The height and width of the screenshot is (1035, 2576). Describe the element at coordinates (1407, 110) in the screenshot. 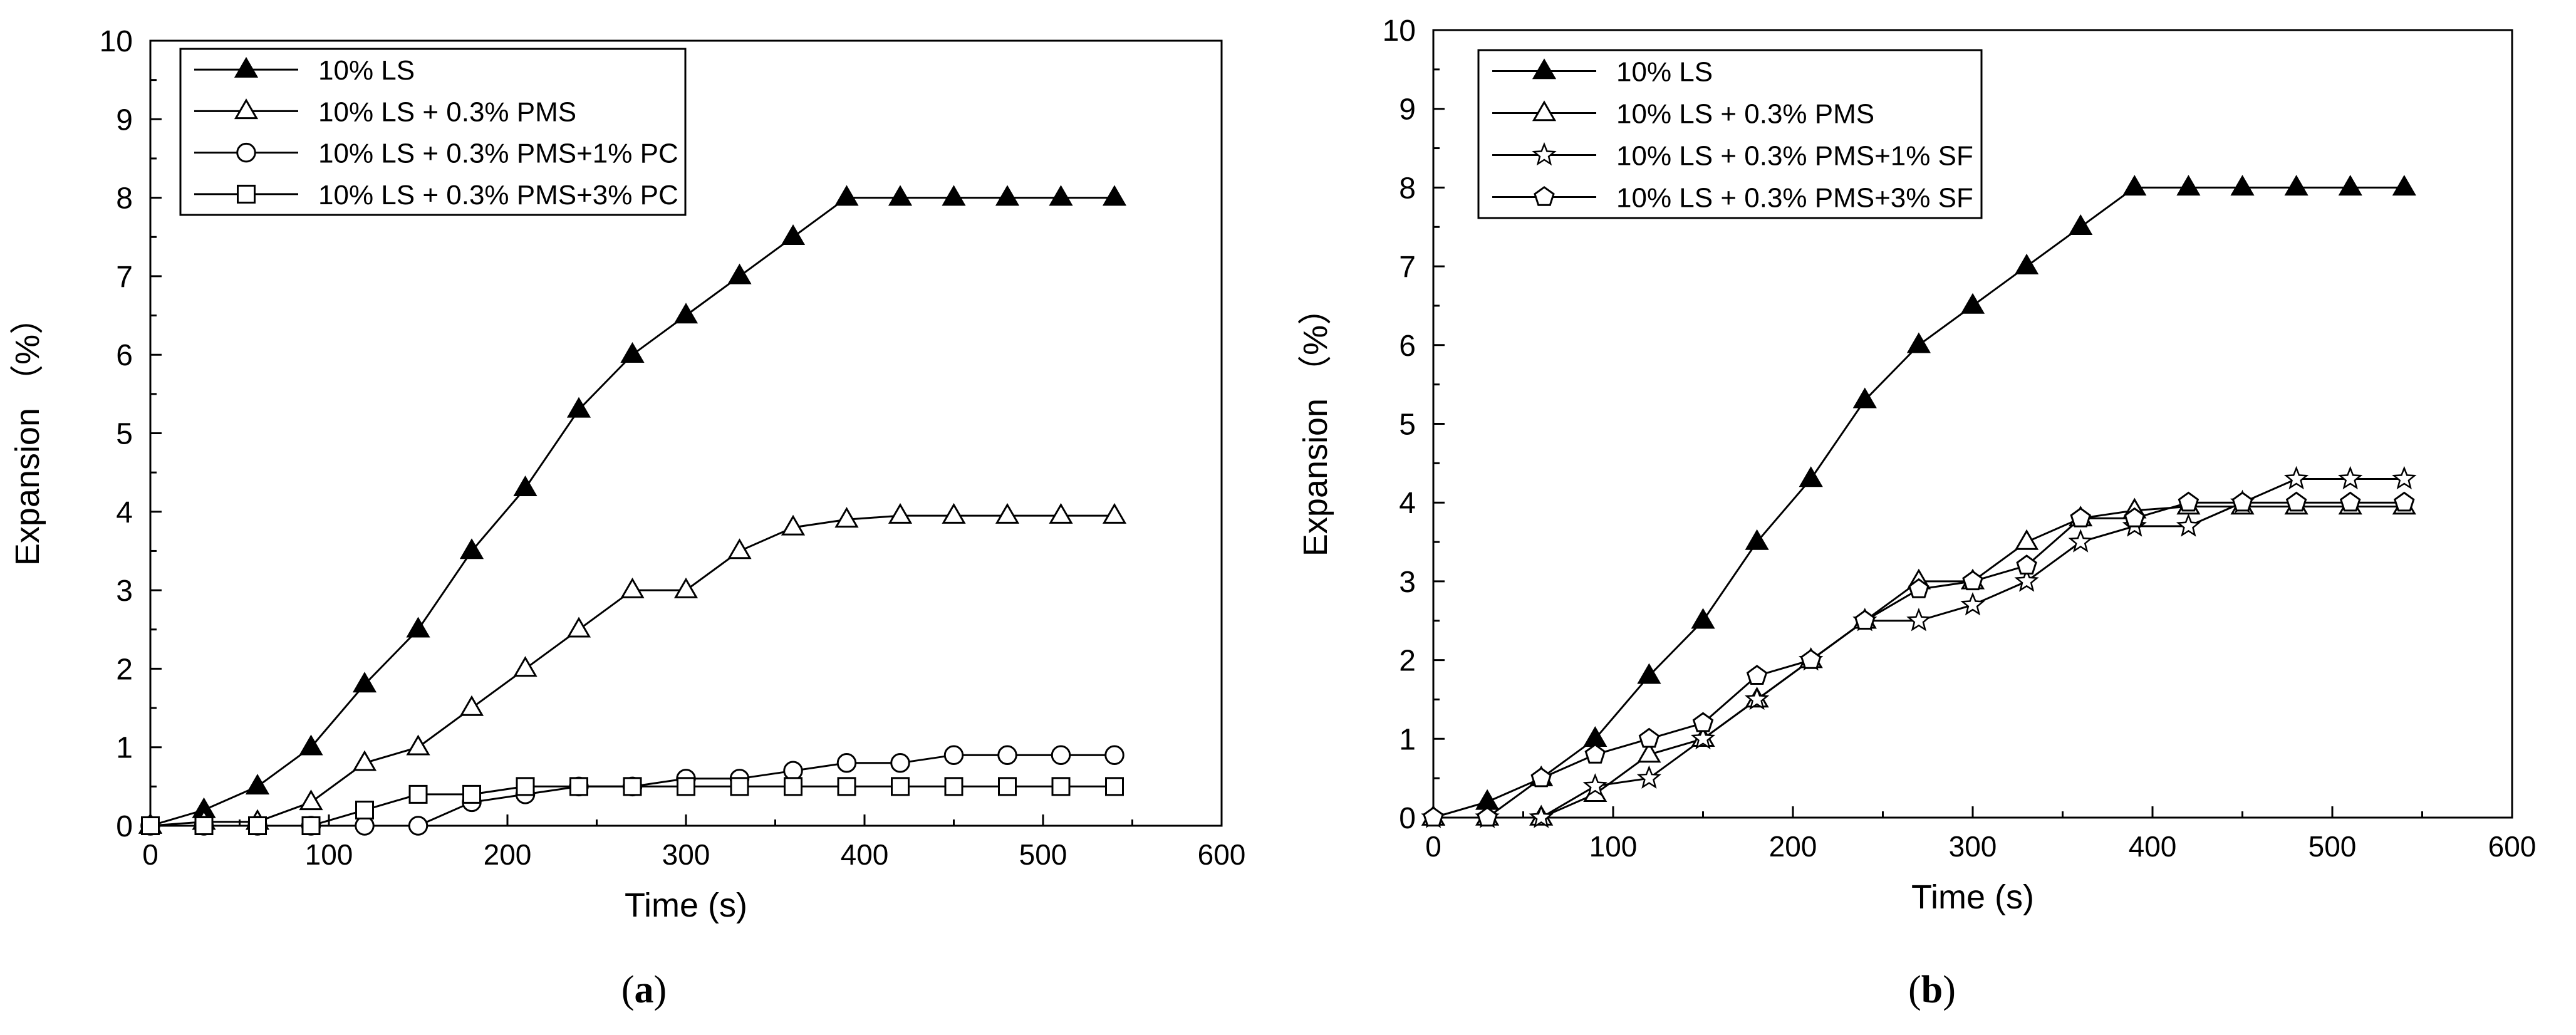

I see `chart-b-y-tick-label: 9` at that location.